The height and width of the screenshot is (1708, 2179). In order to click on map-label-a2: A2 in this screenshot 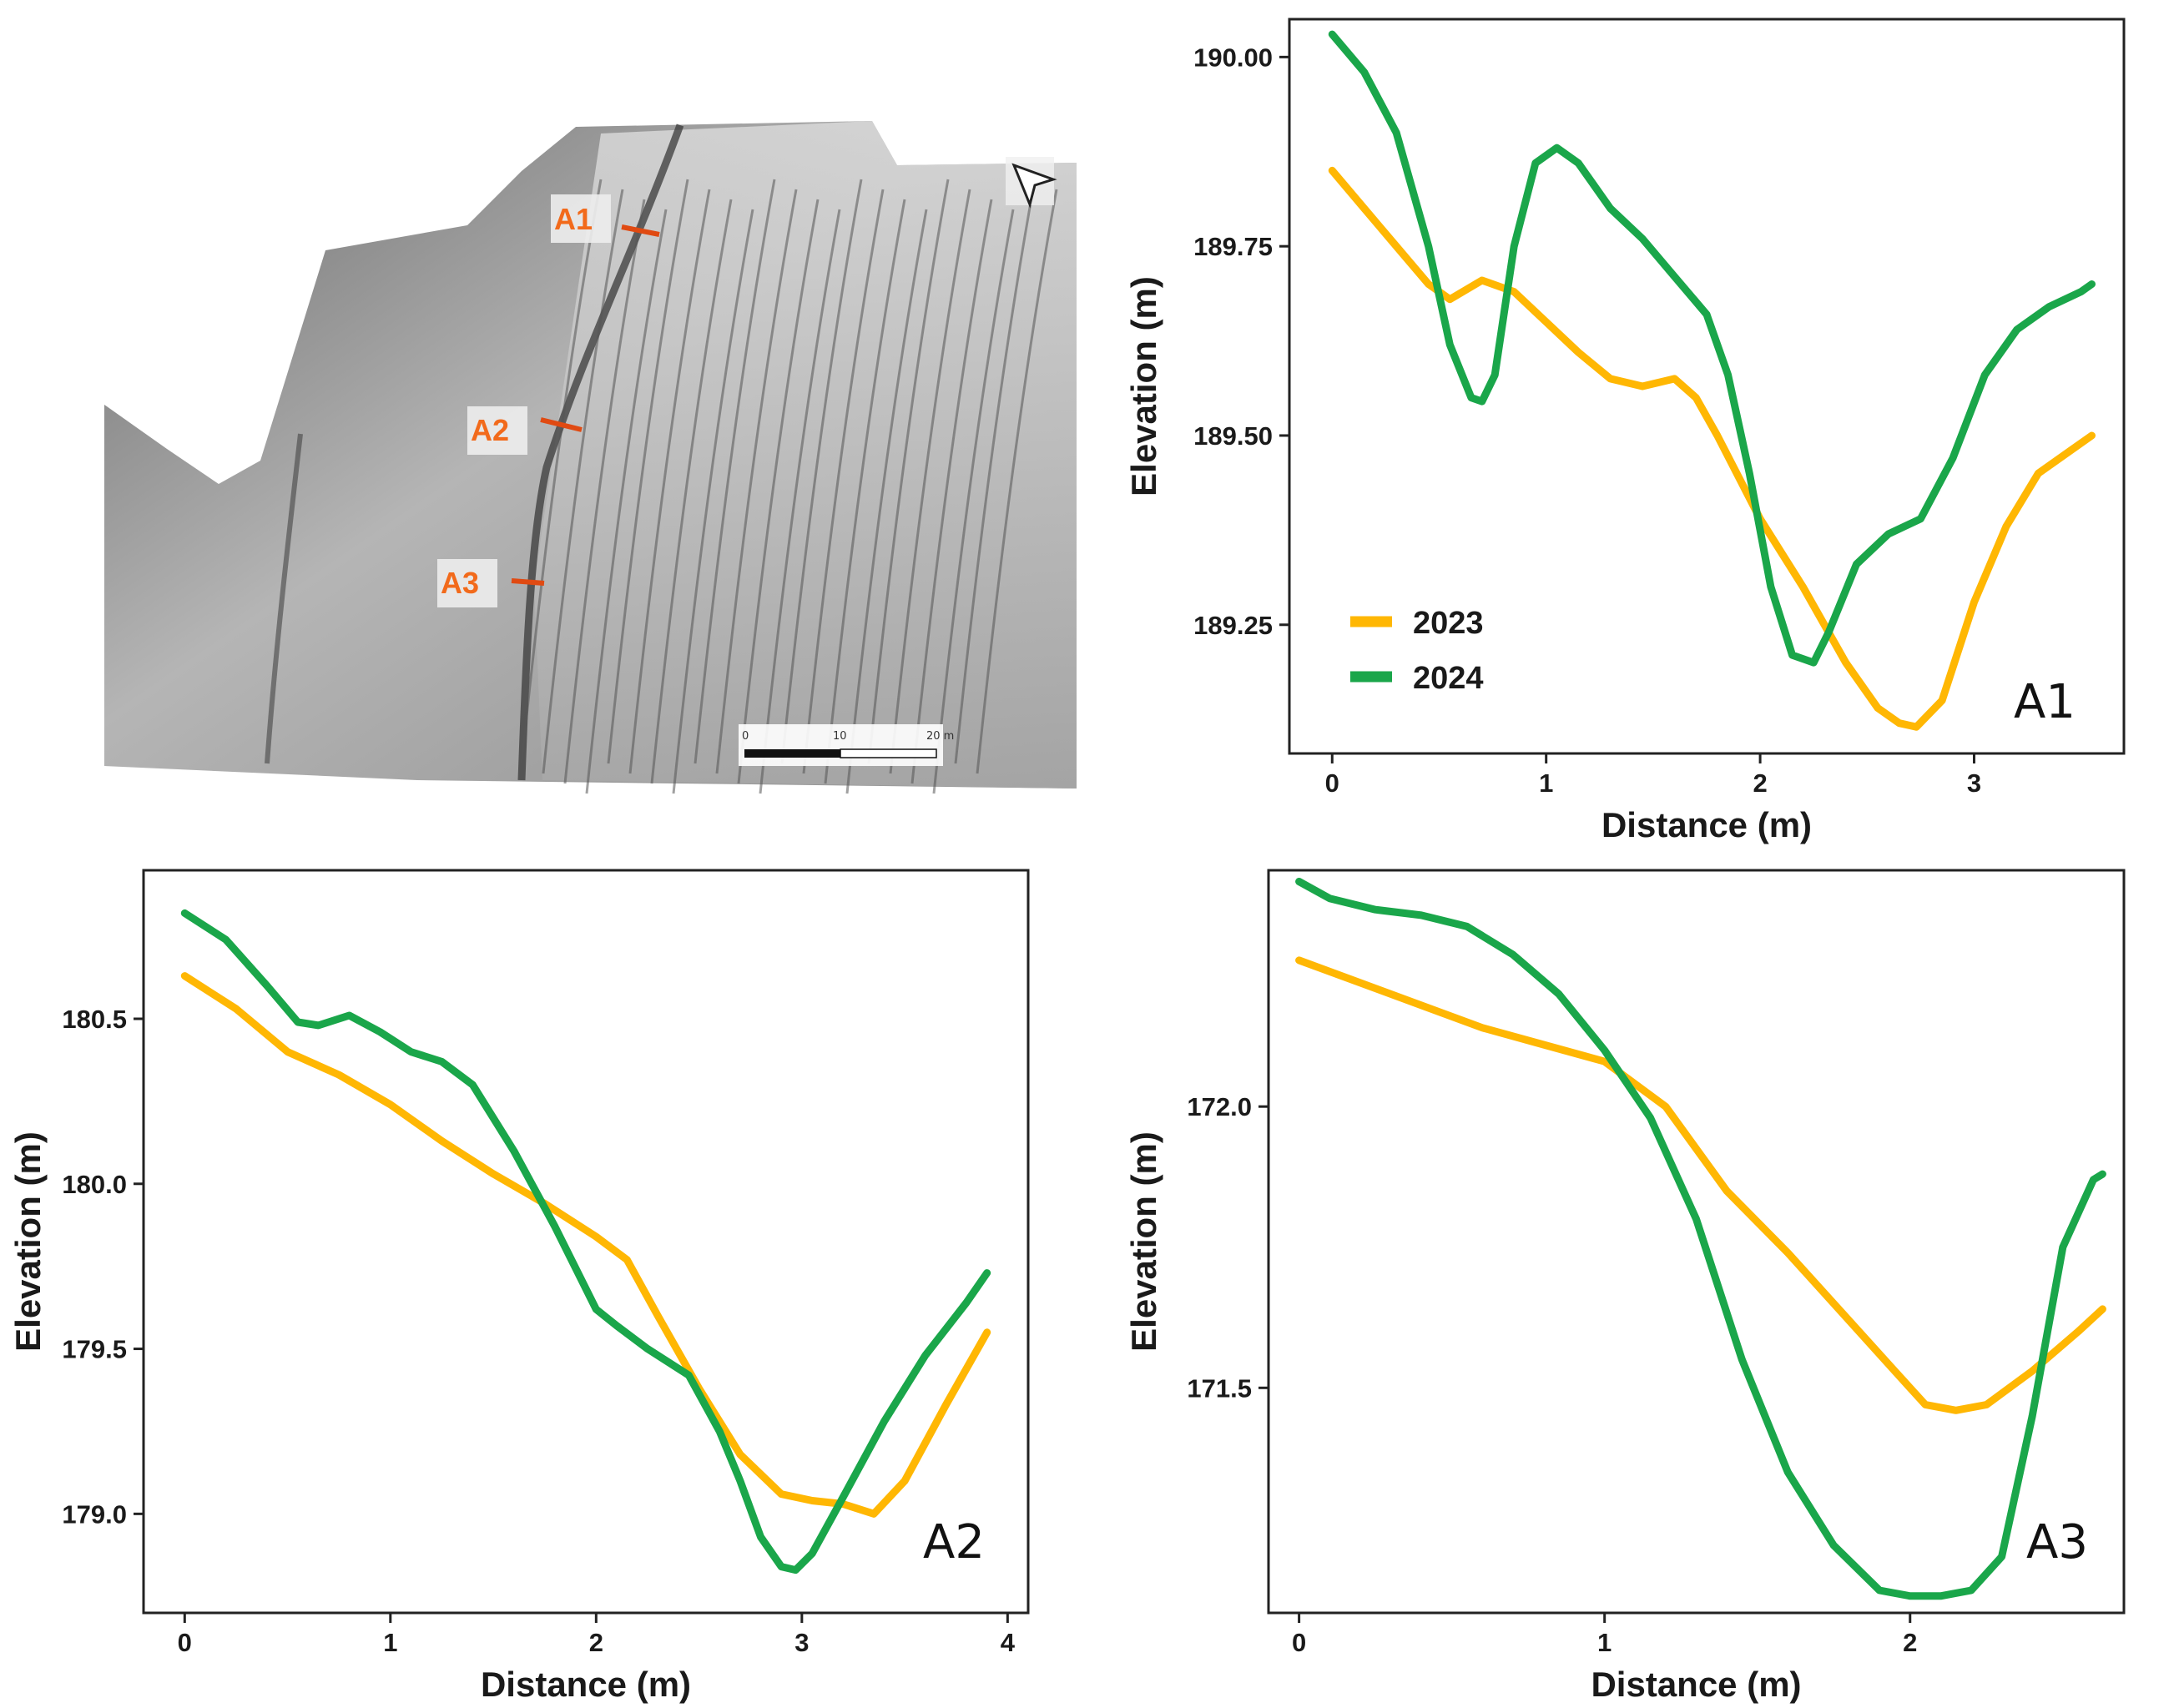, I will do `click(490, 430)`.